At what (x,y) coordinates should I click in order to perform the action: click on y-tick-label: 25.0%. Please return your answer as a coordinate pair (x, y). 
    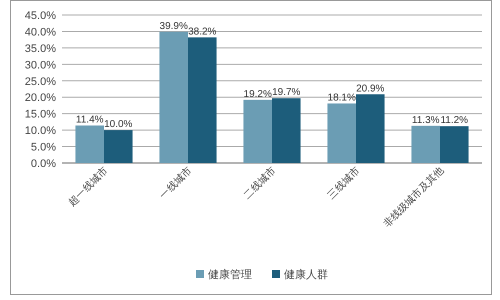
    Looking at the image, I should click on (40, 82).